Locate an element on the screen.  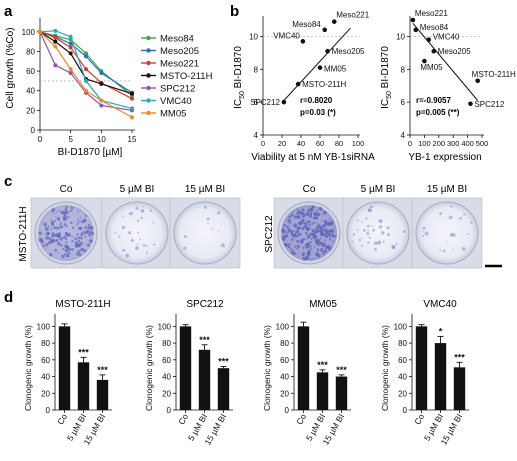
panel-a-legend-label: MSTO-211H is located at coordinates (186, 76).